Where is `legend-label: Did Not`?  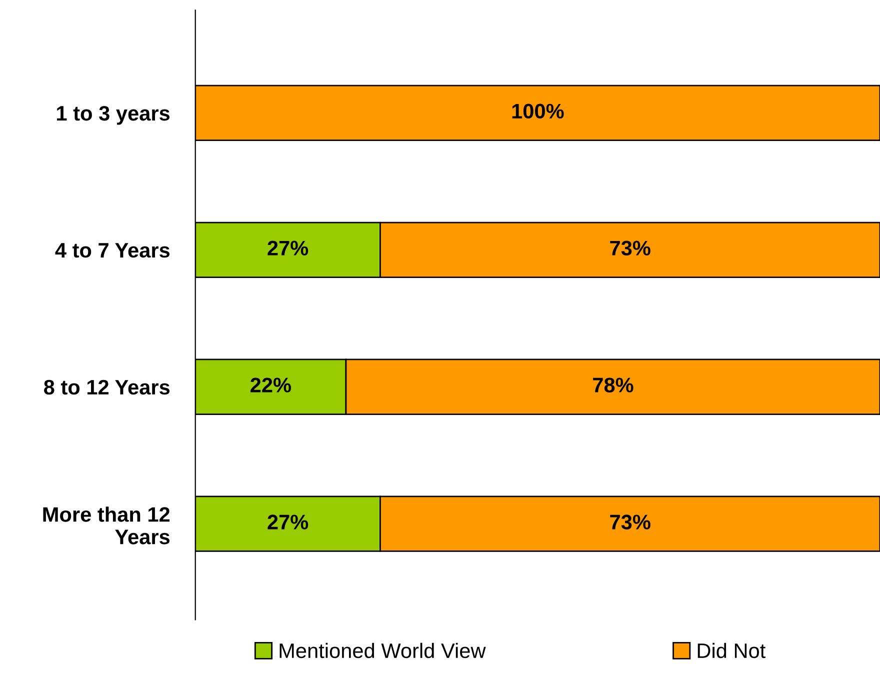 legend-label: Did Not is located at coordinates (732, 650).